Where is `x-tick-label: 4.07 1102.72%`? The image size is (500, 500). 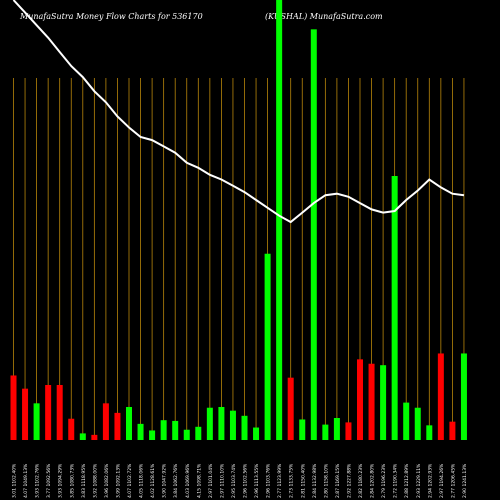
x-tick-label: 4.07 1102.72% is located at coordinates (130, 480).